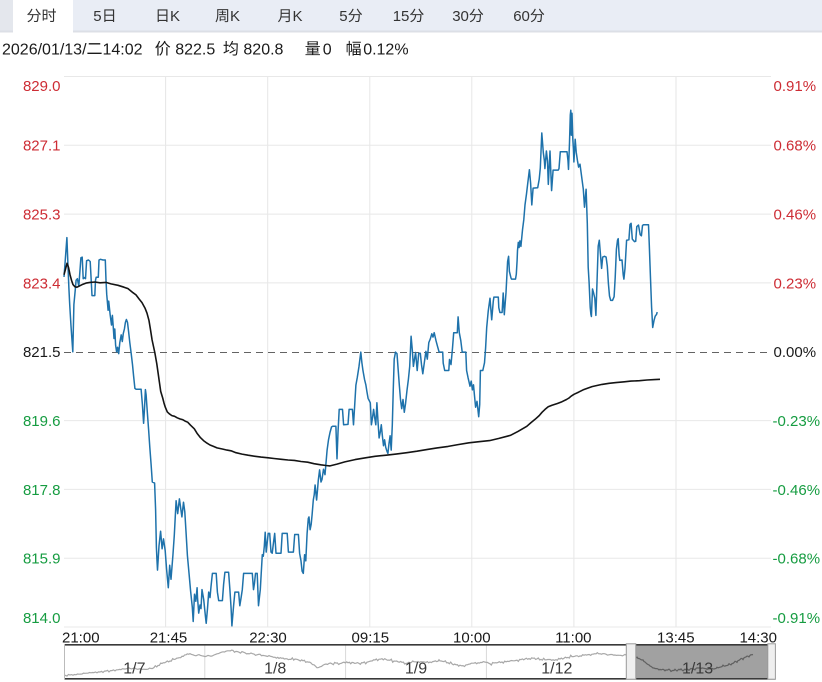  I want to click on svg-text: -0.23%, so click(797, 421).